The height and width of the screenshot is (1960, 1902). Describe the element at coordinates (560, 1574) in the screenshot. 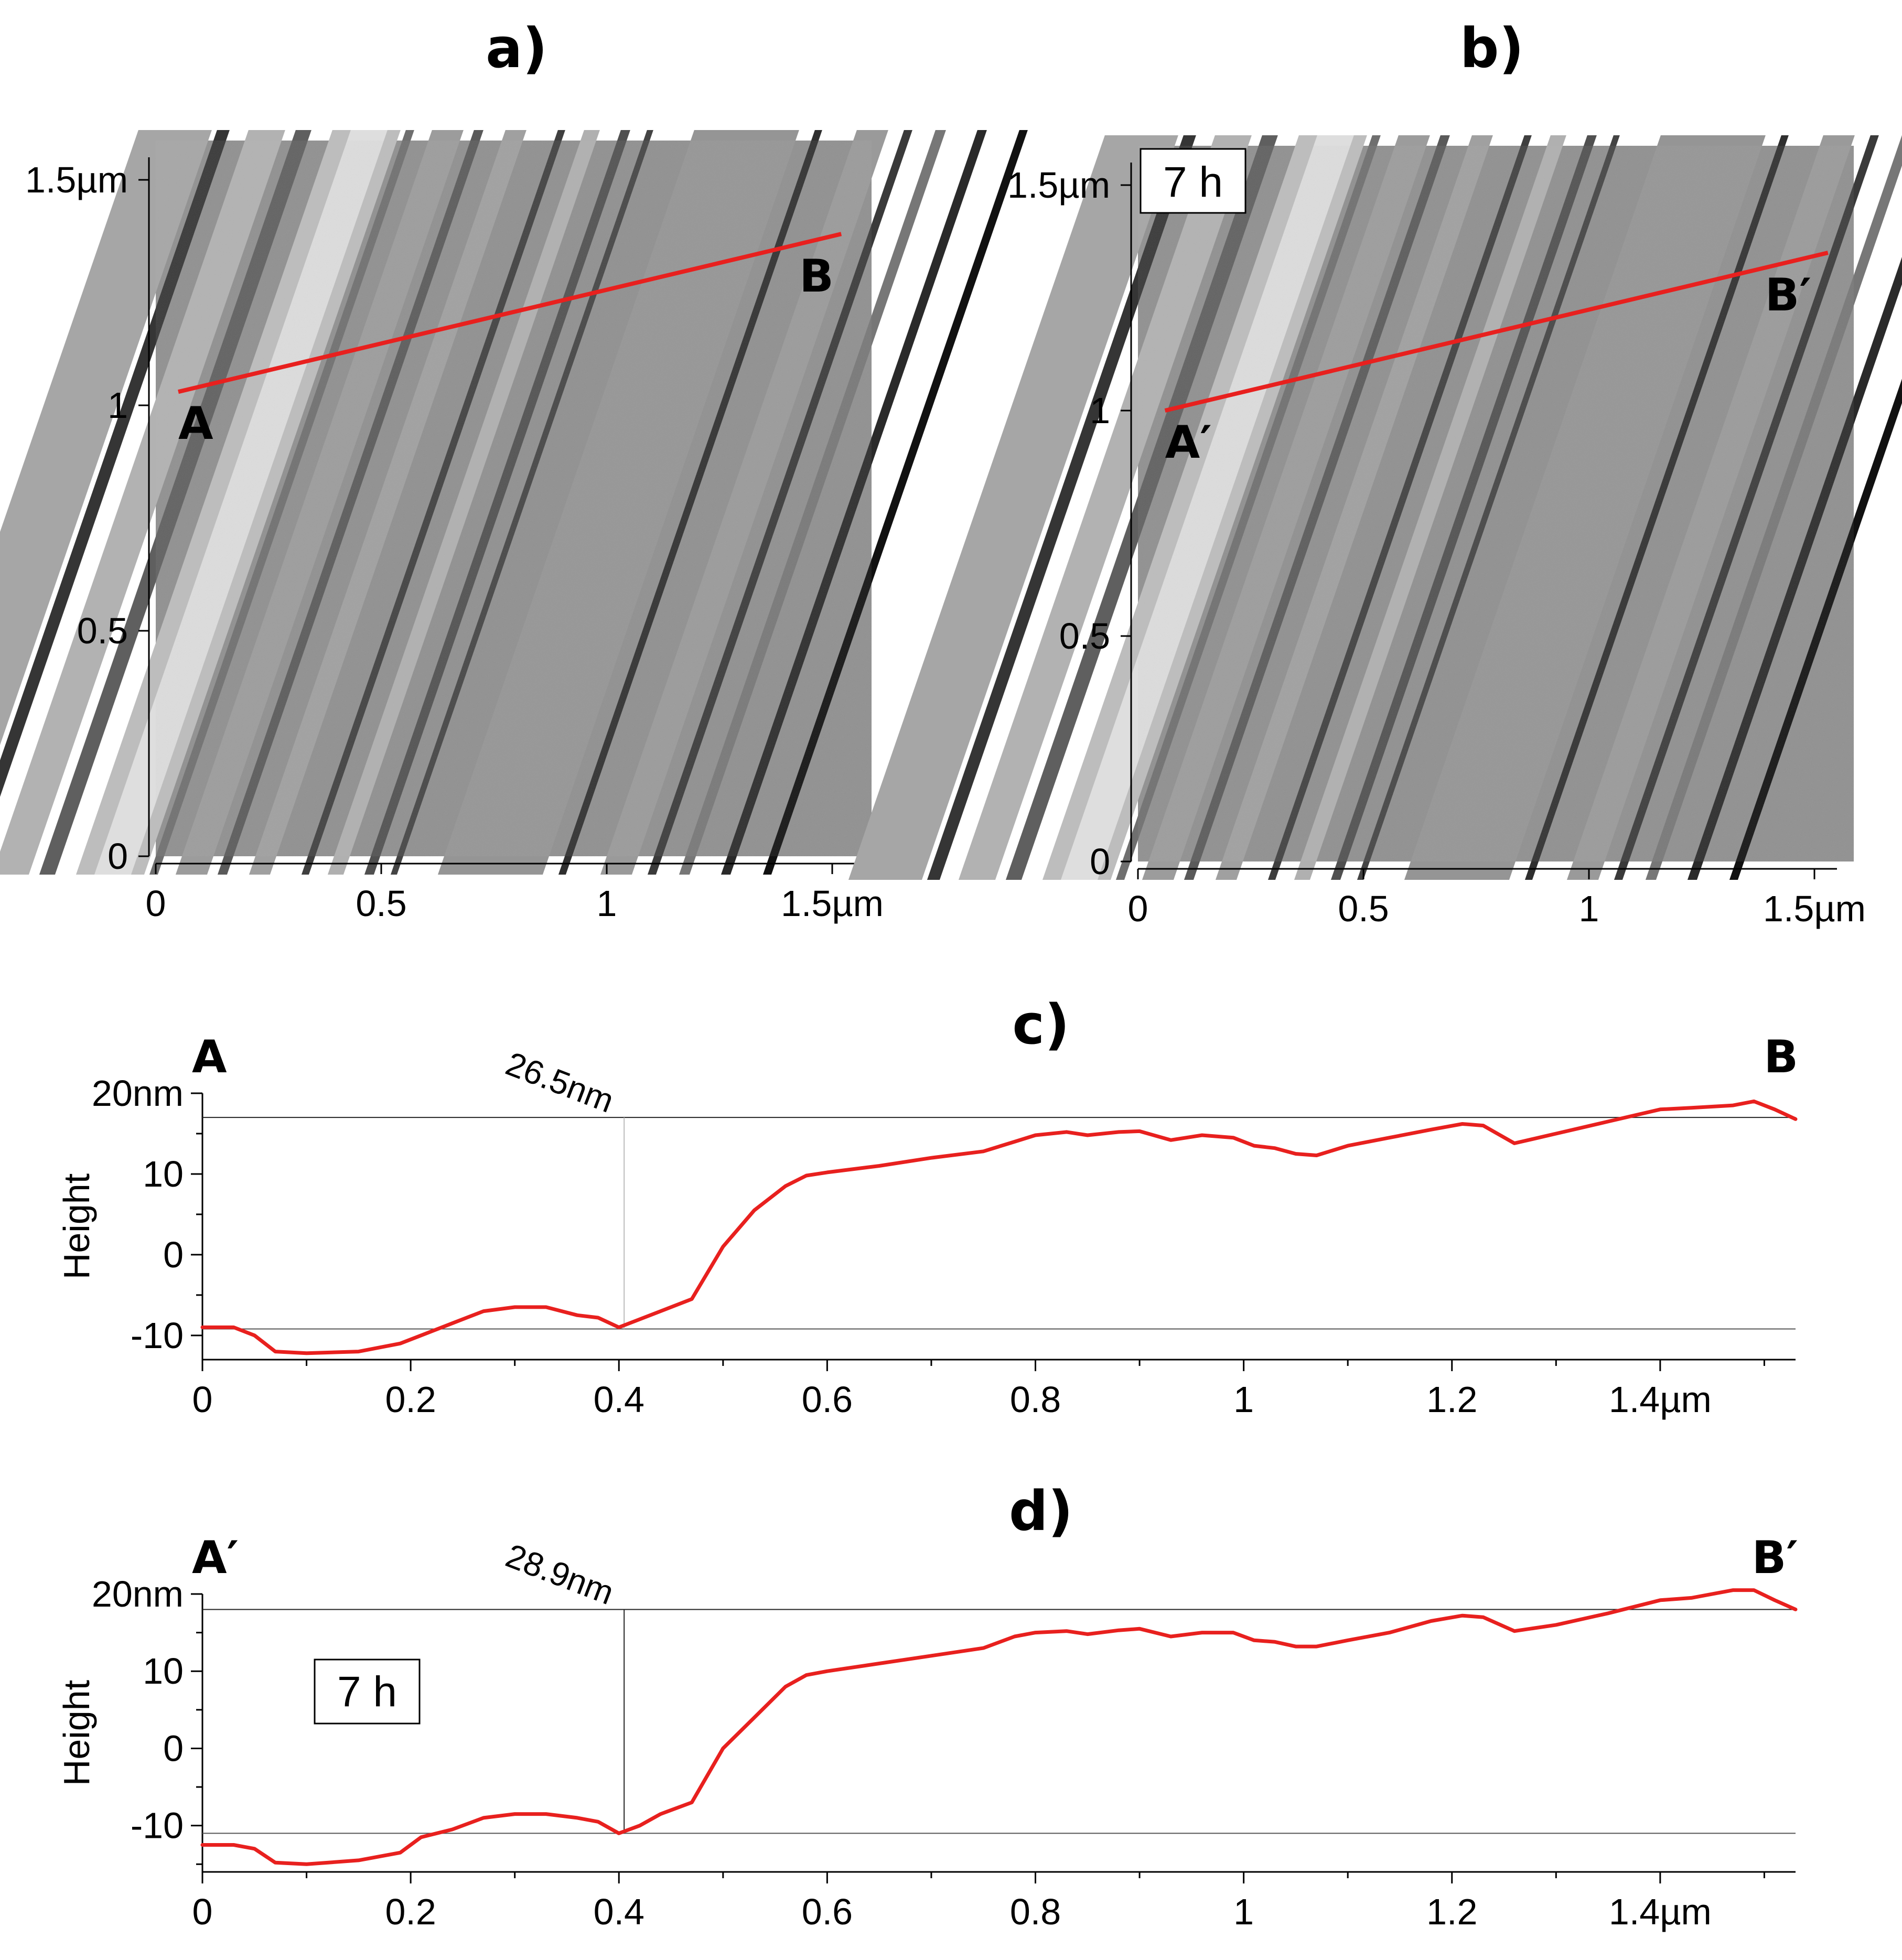

I see `marker-label: 28.9nm` at that location.